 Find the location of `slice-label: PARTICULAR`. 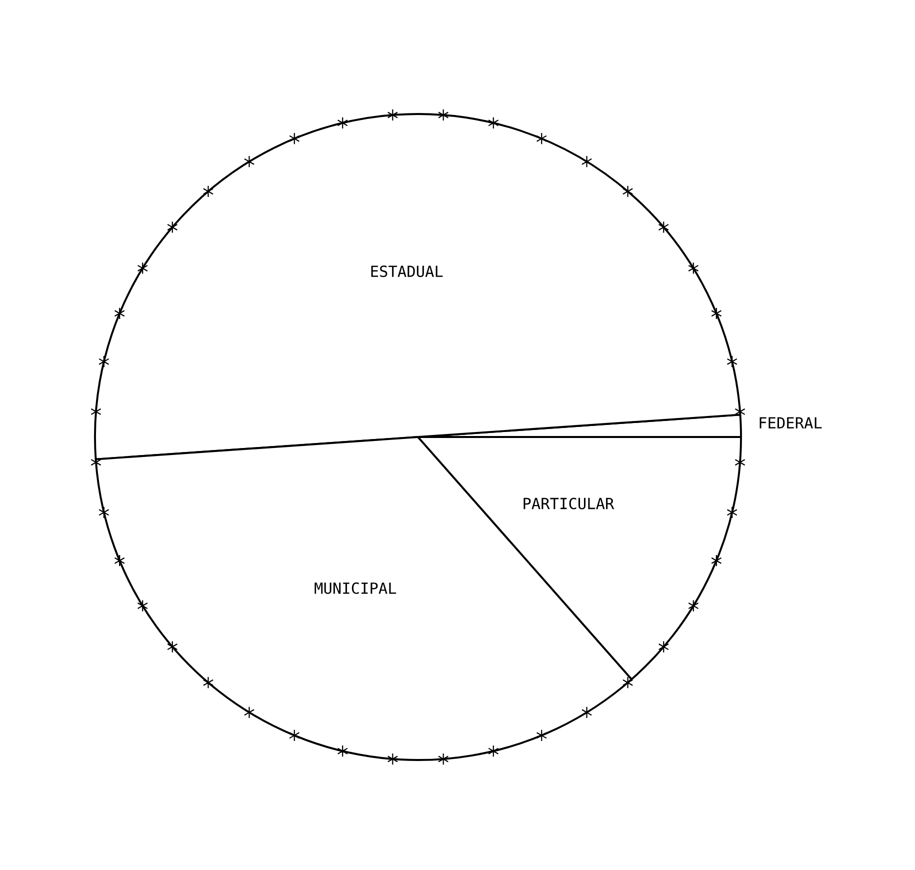

slice-label: PARTICULAR is located at coordinates (569, 504).